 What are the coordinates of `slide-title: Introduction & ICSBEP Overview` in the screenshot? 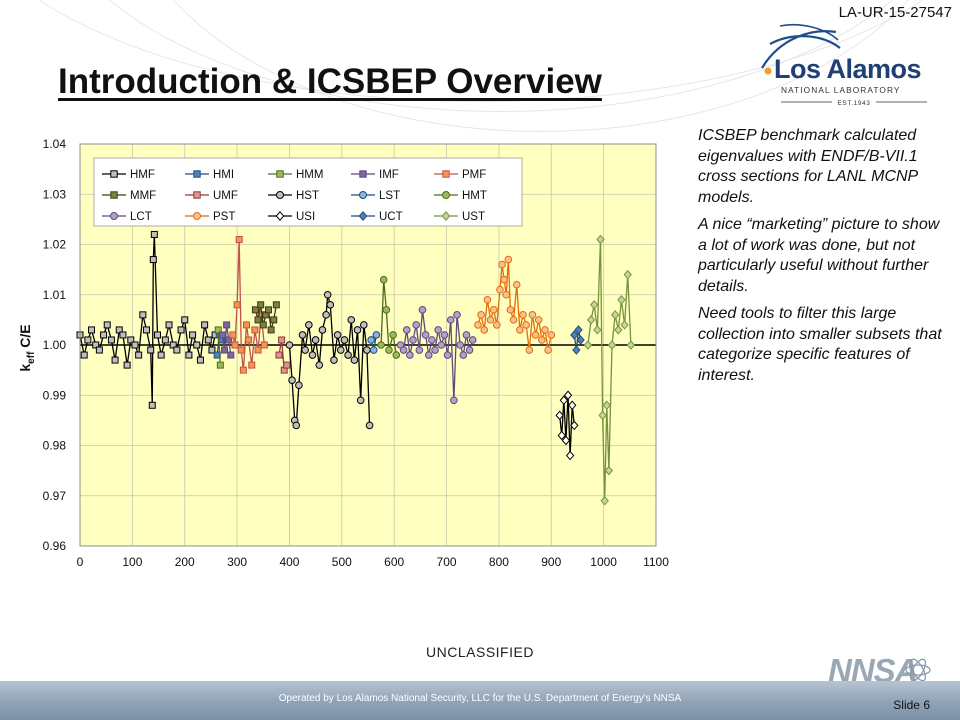 It's located at (330, 81).